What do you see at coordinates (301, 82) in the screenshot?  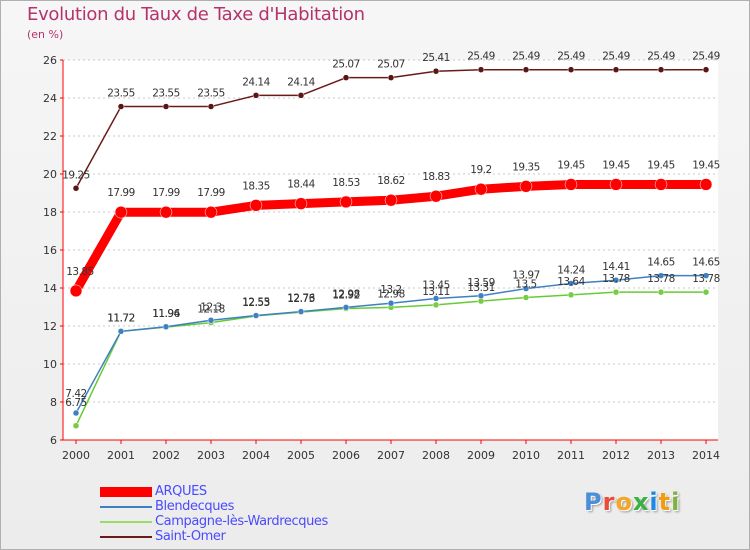 I see `data-label-saint-omer: 24.14` at bounding box center [301, 82].